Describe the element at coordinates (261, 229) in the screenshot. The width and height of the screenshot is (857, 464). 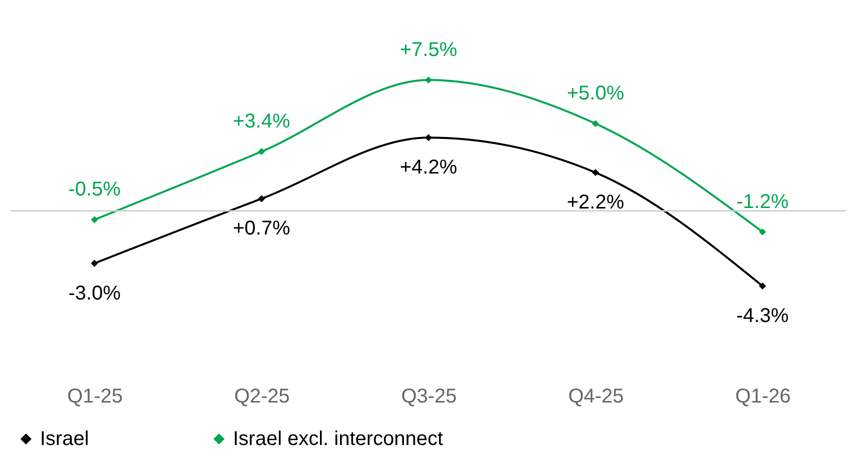
I see `data-label: +0.7%` at that location.